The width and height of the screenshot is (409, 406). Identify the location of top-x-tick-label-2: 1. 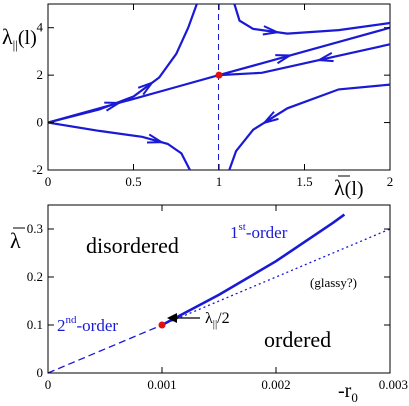
(219, 181).